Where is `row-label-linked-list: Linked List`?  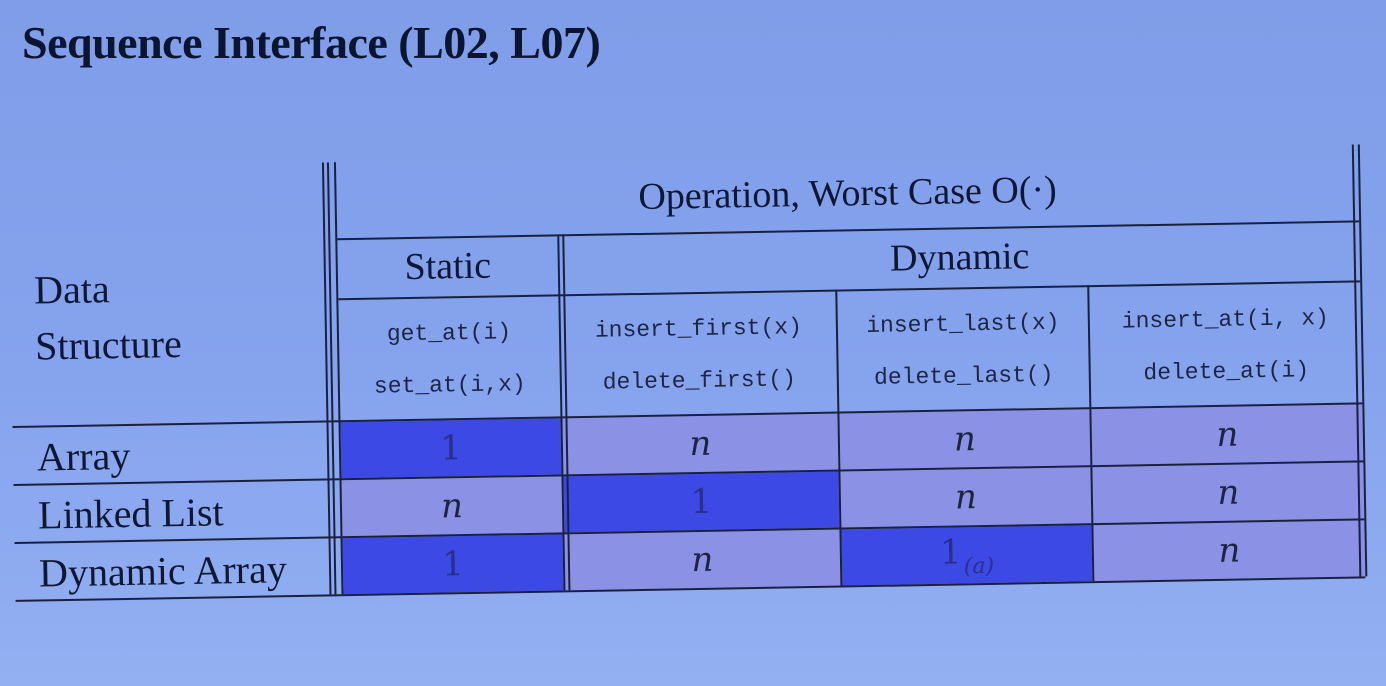
row-label-linked-list: Linked List is located at coordinates (130, 513).